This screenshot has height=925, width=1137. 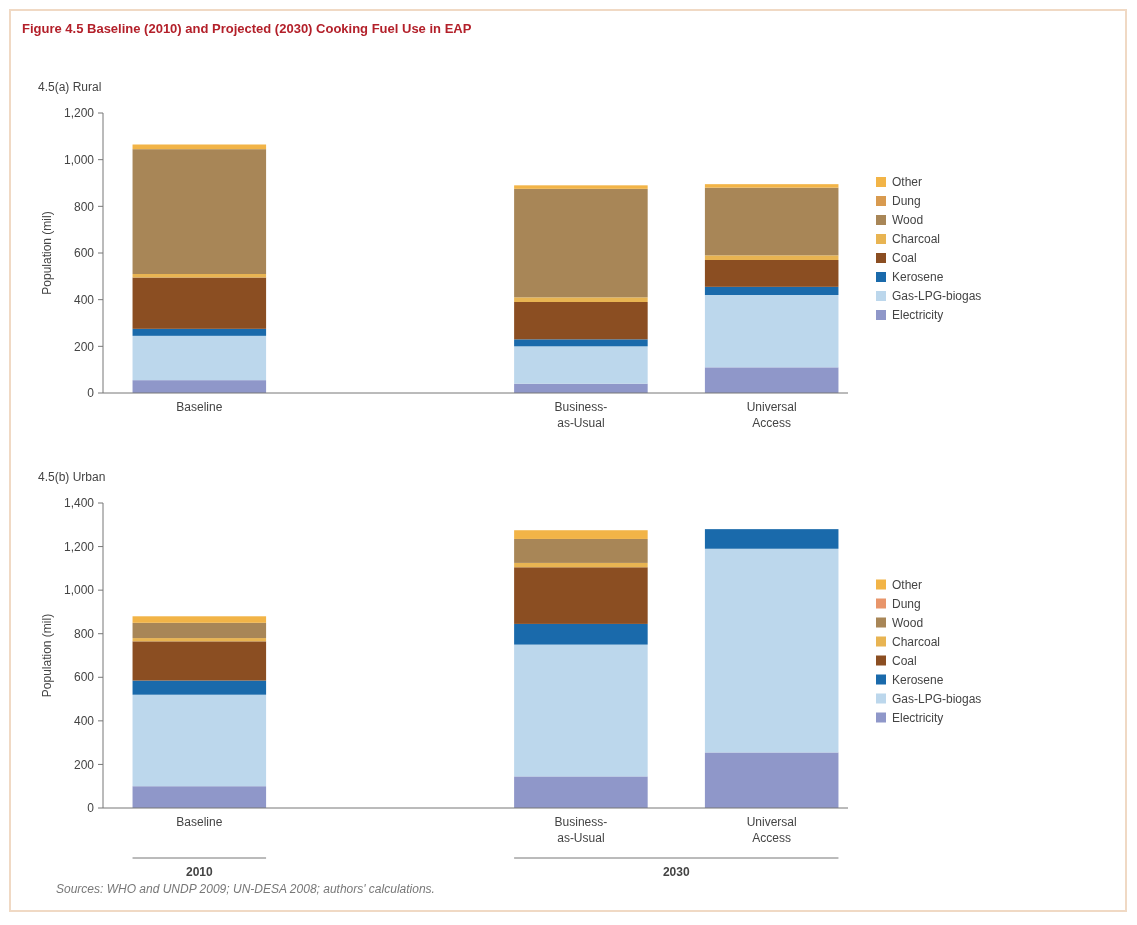 What do you see at coordinates (199, 872) in the screenshot?
I see `text: 2010` at bounding box center [199, 872].